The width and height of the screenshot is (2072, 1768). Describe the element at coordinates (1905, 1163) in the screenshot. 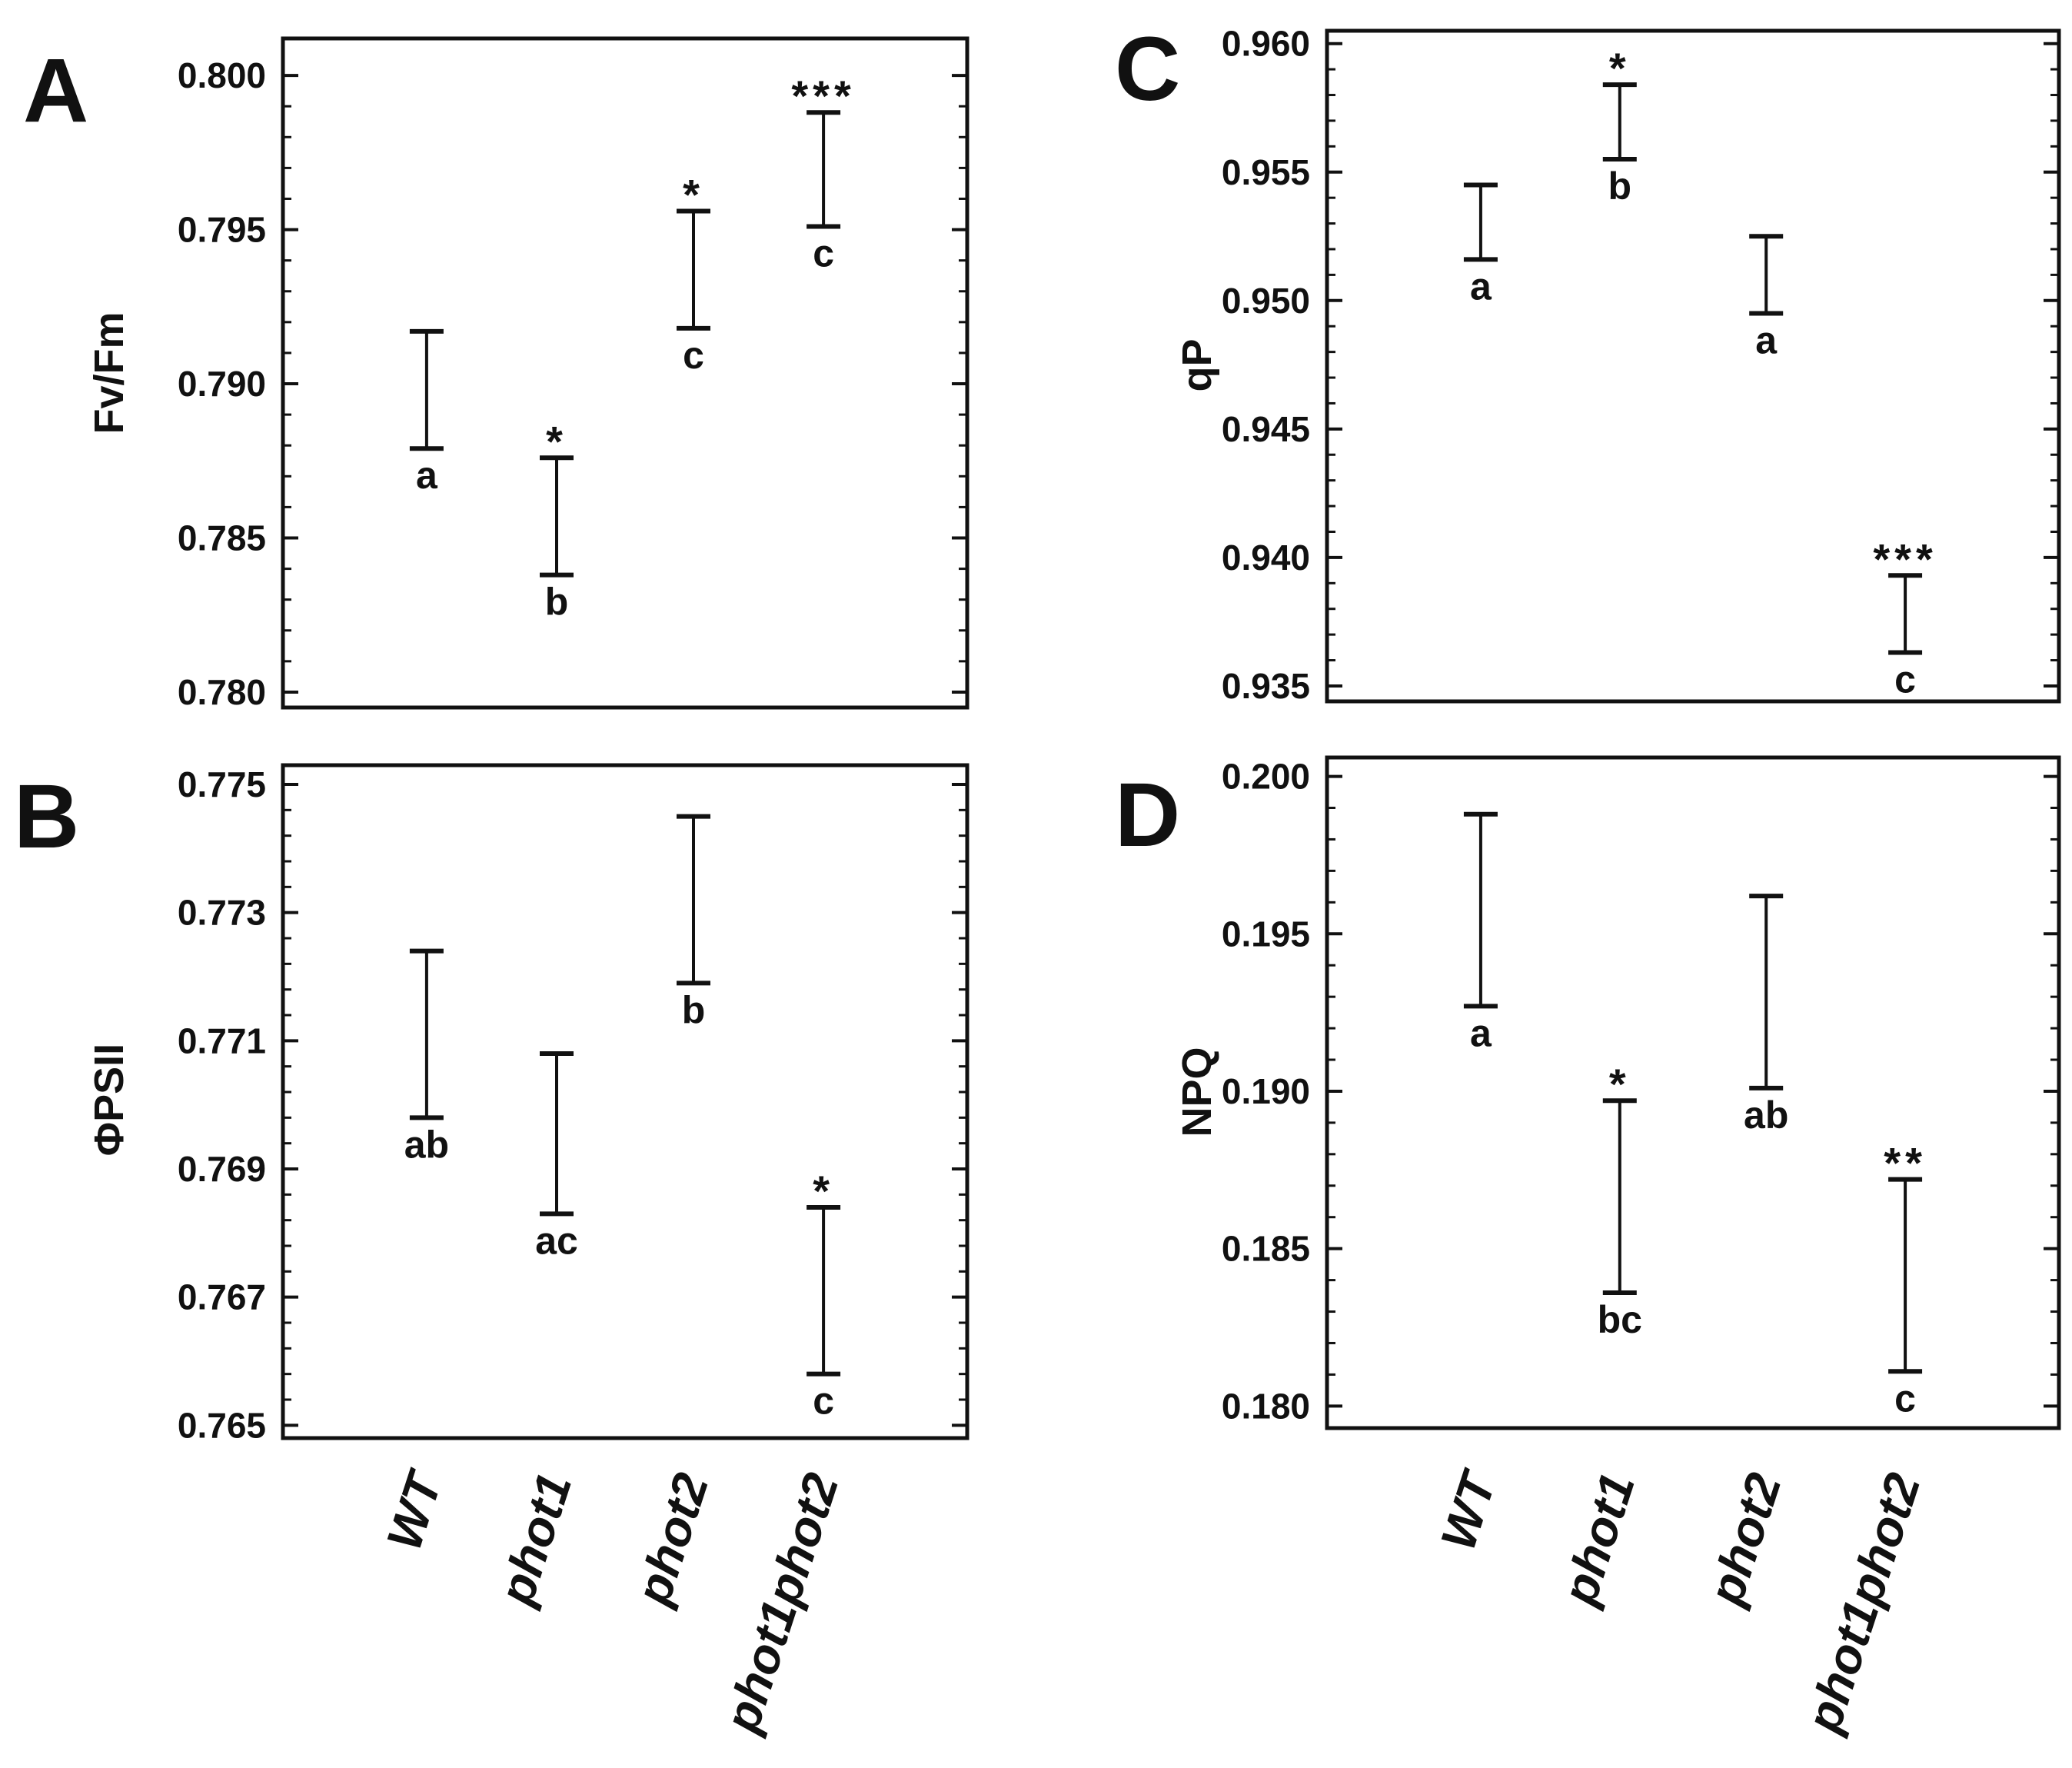

I see `significance-stars: **` at that location.